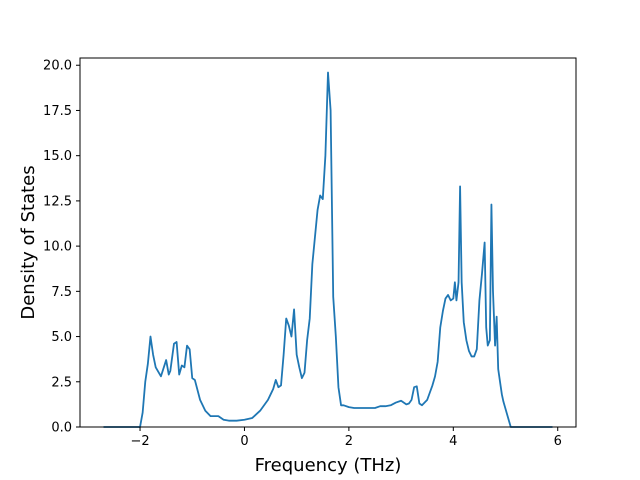  What do you see at coordinates (61, 337) in the screenshot?
I see `y-tick-label: 5.0` at bounding box center [61, 337].